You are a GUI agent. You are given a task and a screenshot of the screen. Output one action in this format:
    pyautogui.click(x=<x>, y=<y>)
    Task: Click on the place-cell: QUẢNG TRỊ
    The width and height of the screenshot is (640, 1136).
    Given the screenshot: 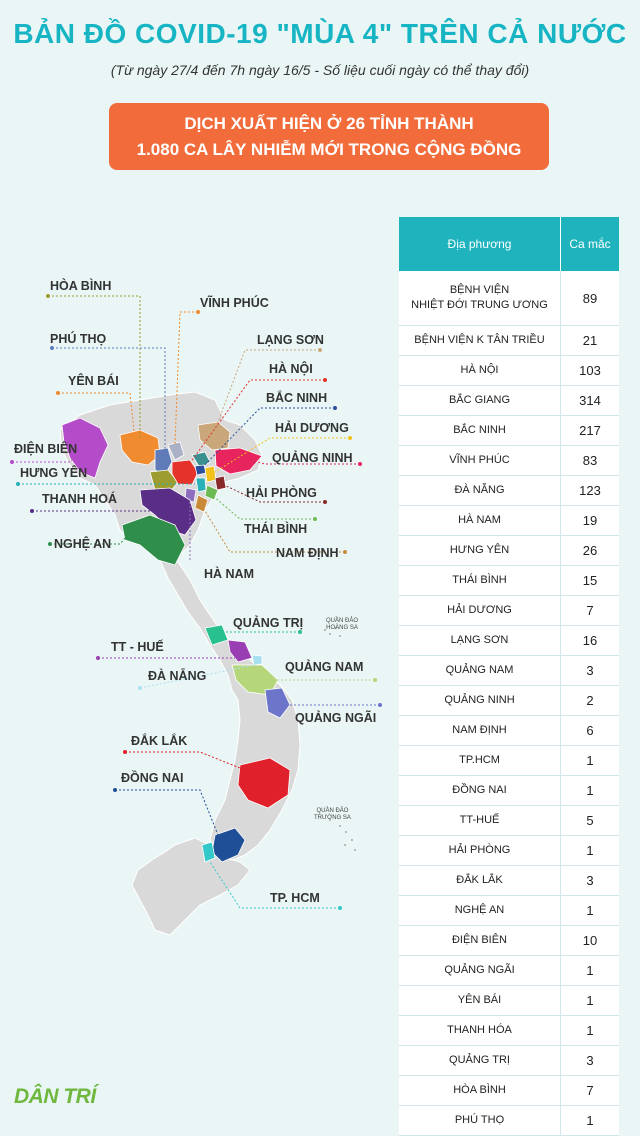 What is the action you would take?
    pyautogui.click(x=480, y=1060)
    